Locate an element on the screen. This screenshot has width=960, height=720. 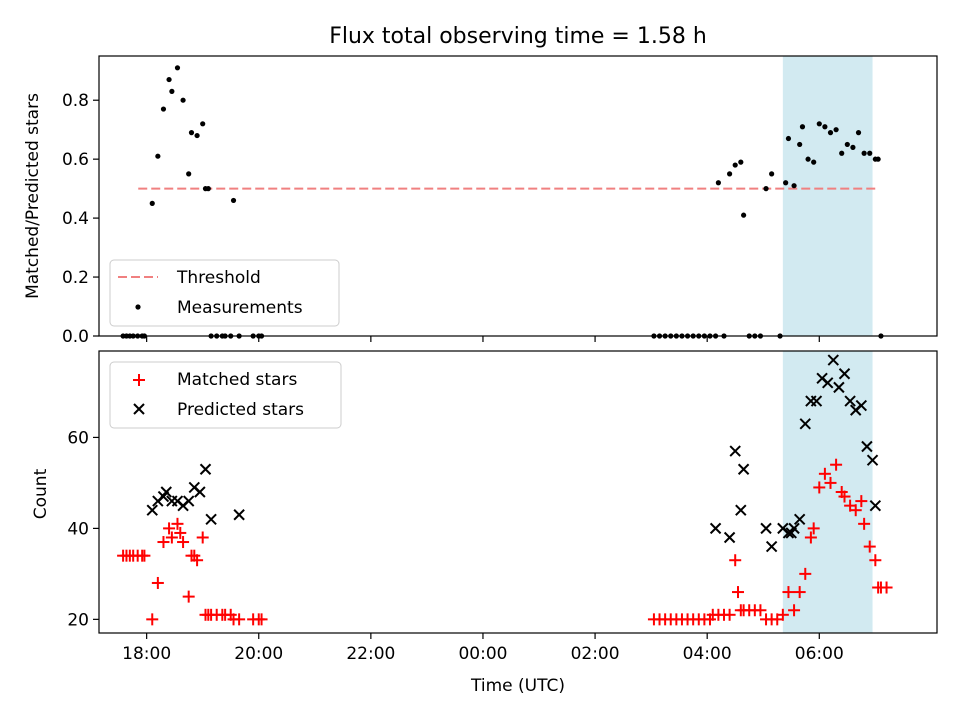
legend-measurements-label: Measurements is located at coordinates (240, 308).